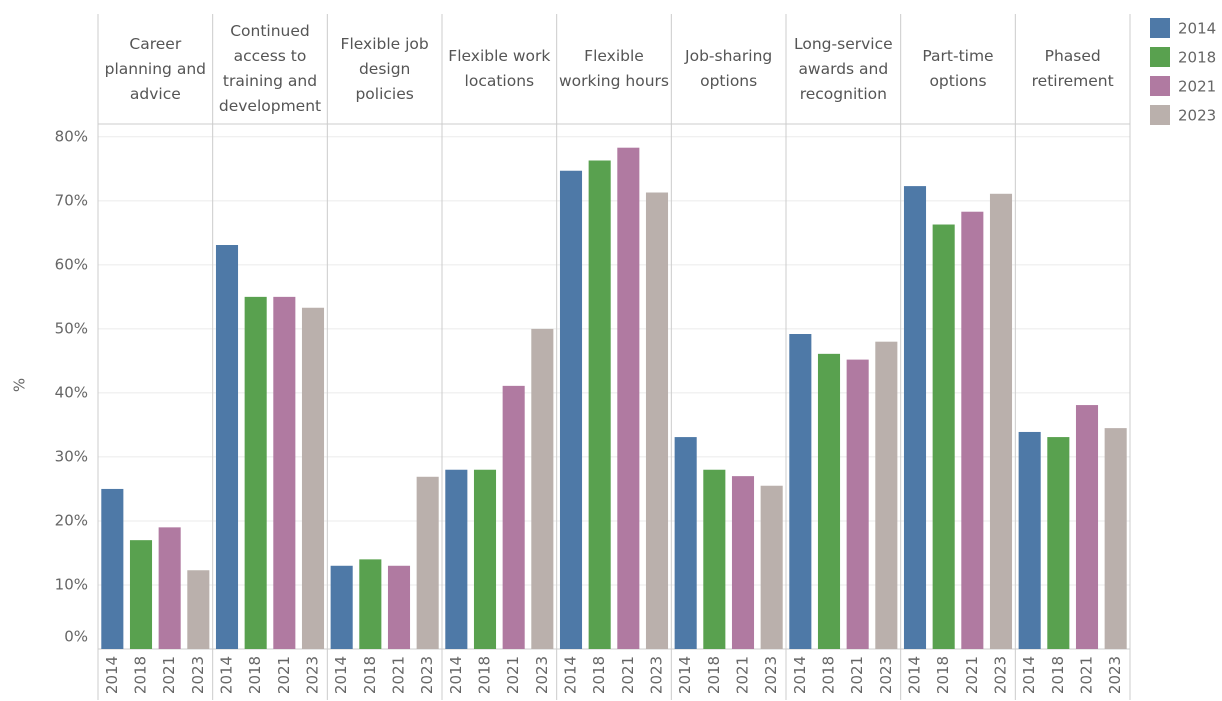 The image size is (1222, 701). I want to click on y-tick-label: 50%, so click(71, 328).